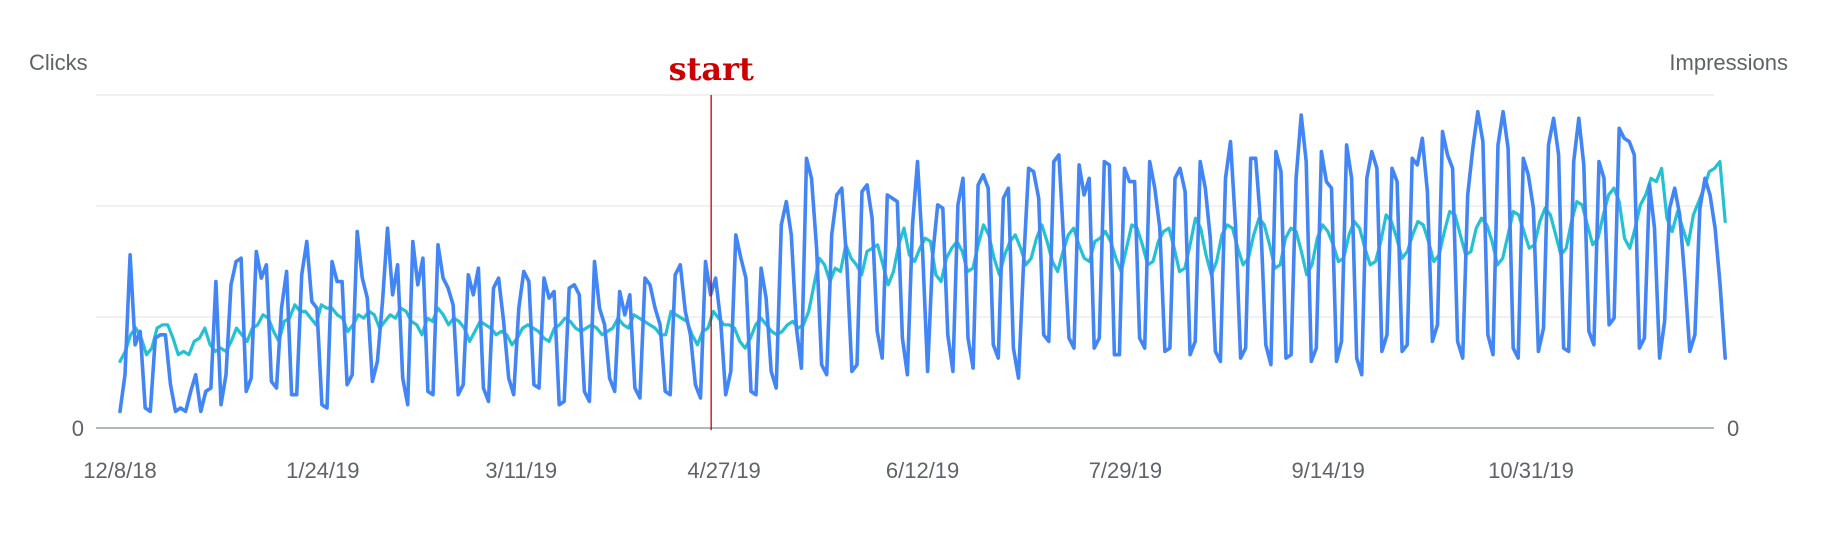 This screenshot has height=534, width=1822. What do you see at coordinates (1327, 470) in the screenshot?
I see `x-tick-label: 9/14/19` at bounding box center [1327, 470].